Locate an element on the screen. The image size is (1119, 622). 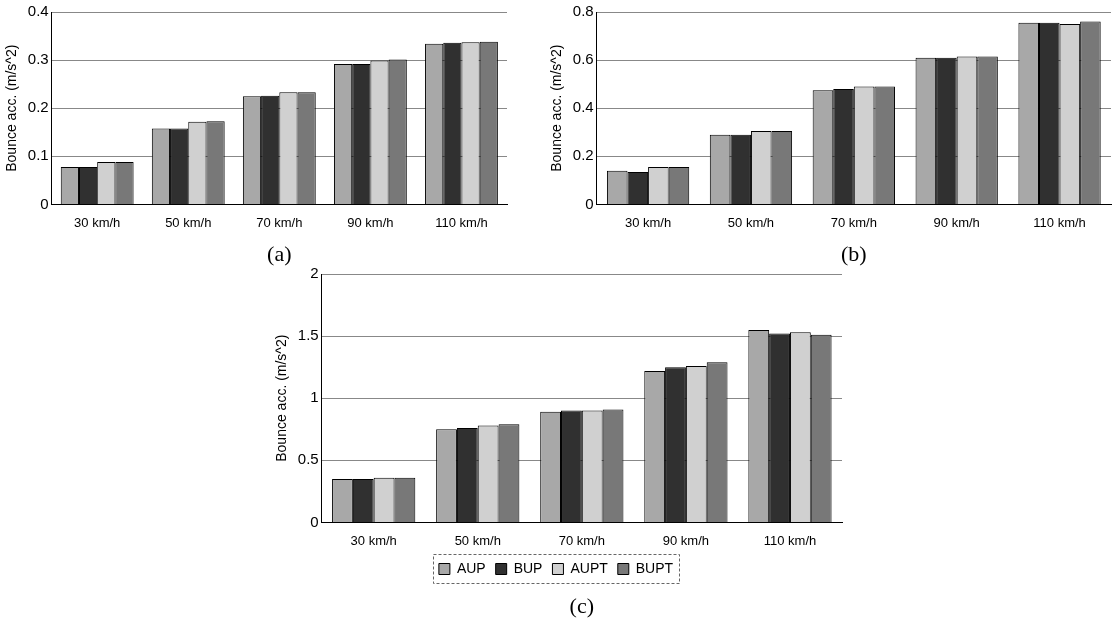
y-tick-label: 0.6 is located at coordinates (583, 59).